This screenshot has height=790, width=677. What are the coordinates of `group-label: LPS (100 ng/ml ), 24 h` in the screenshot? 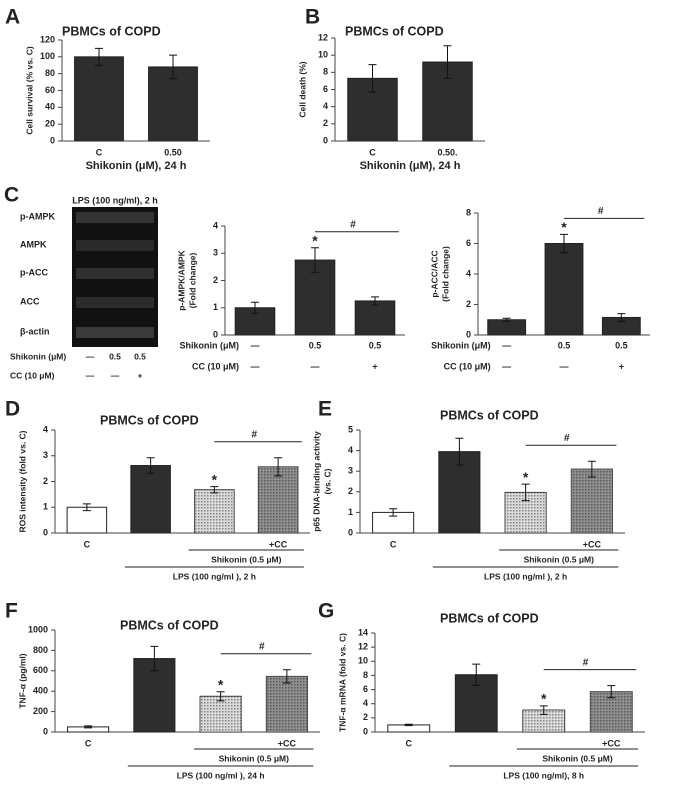 It's located at (221, 775).